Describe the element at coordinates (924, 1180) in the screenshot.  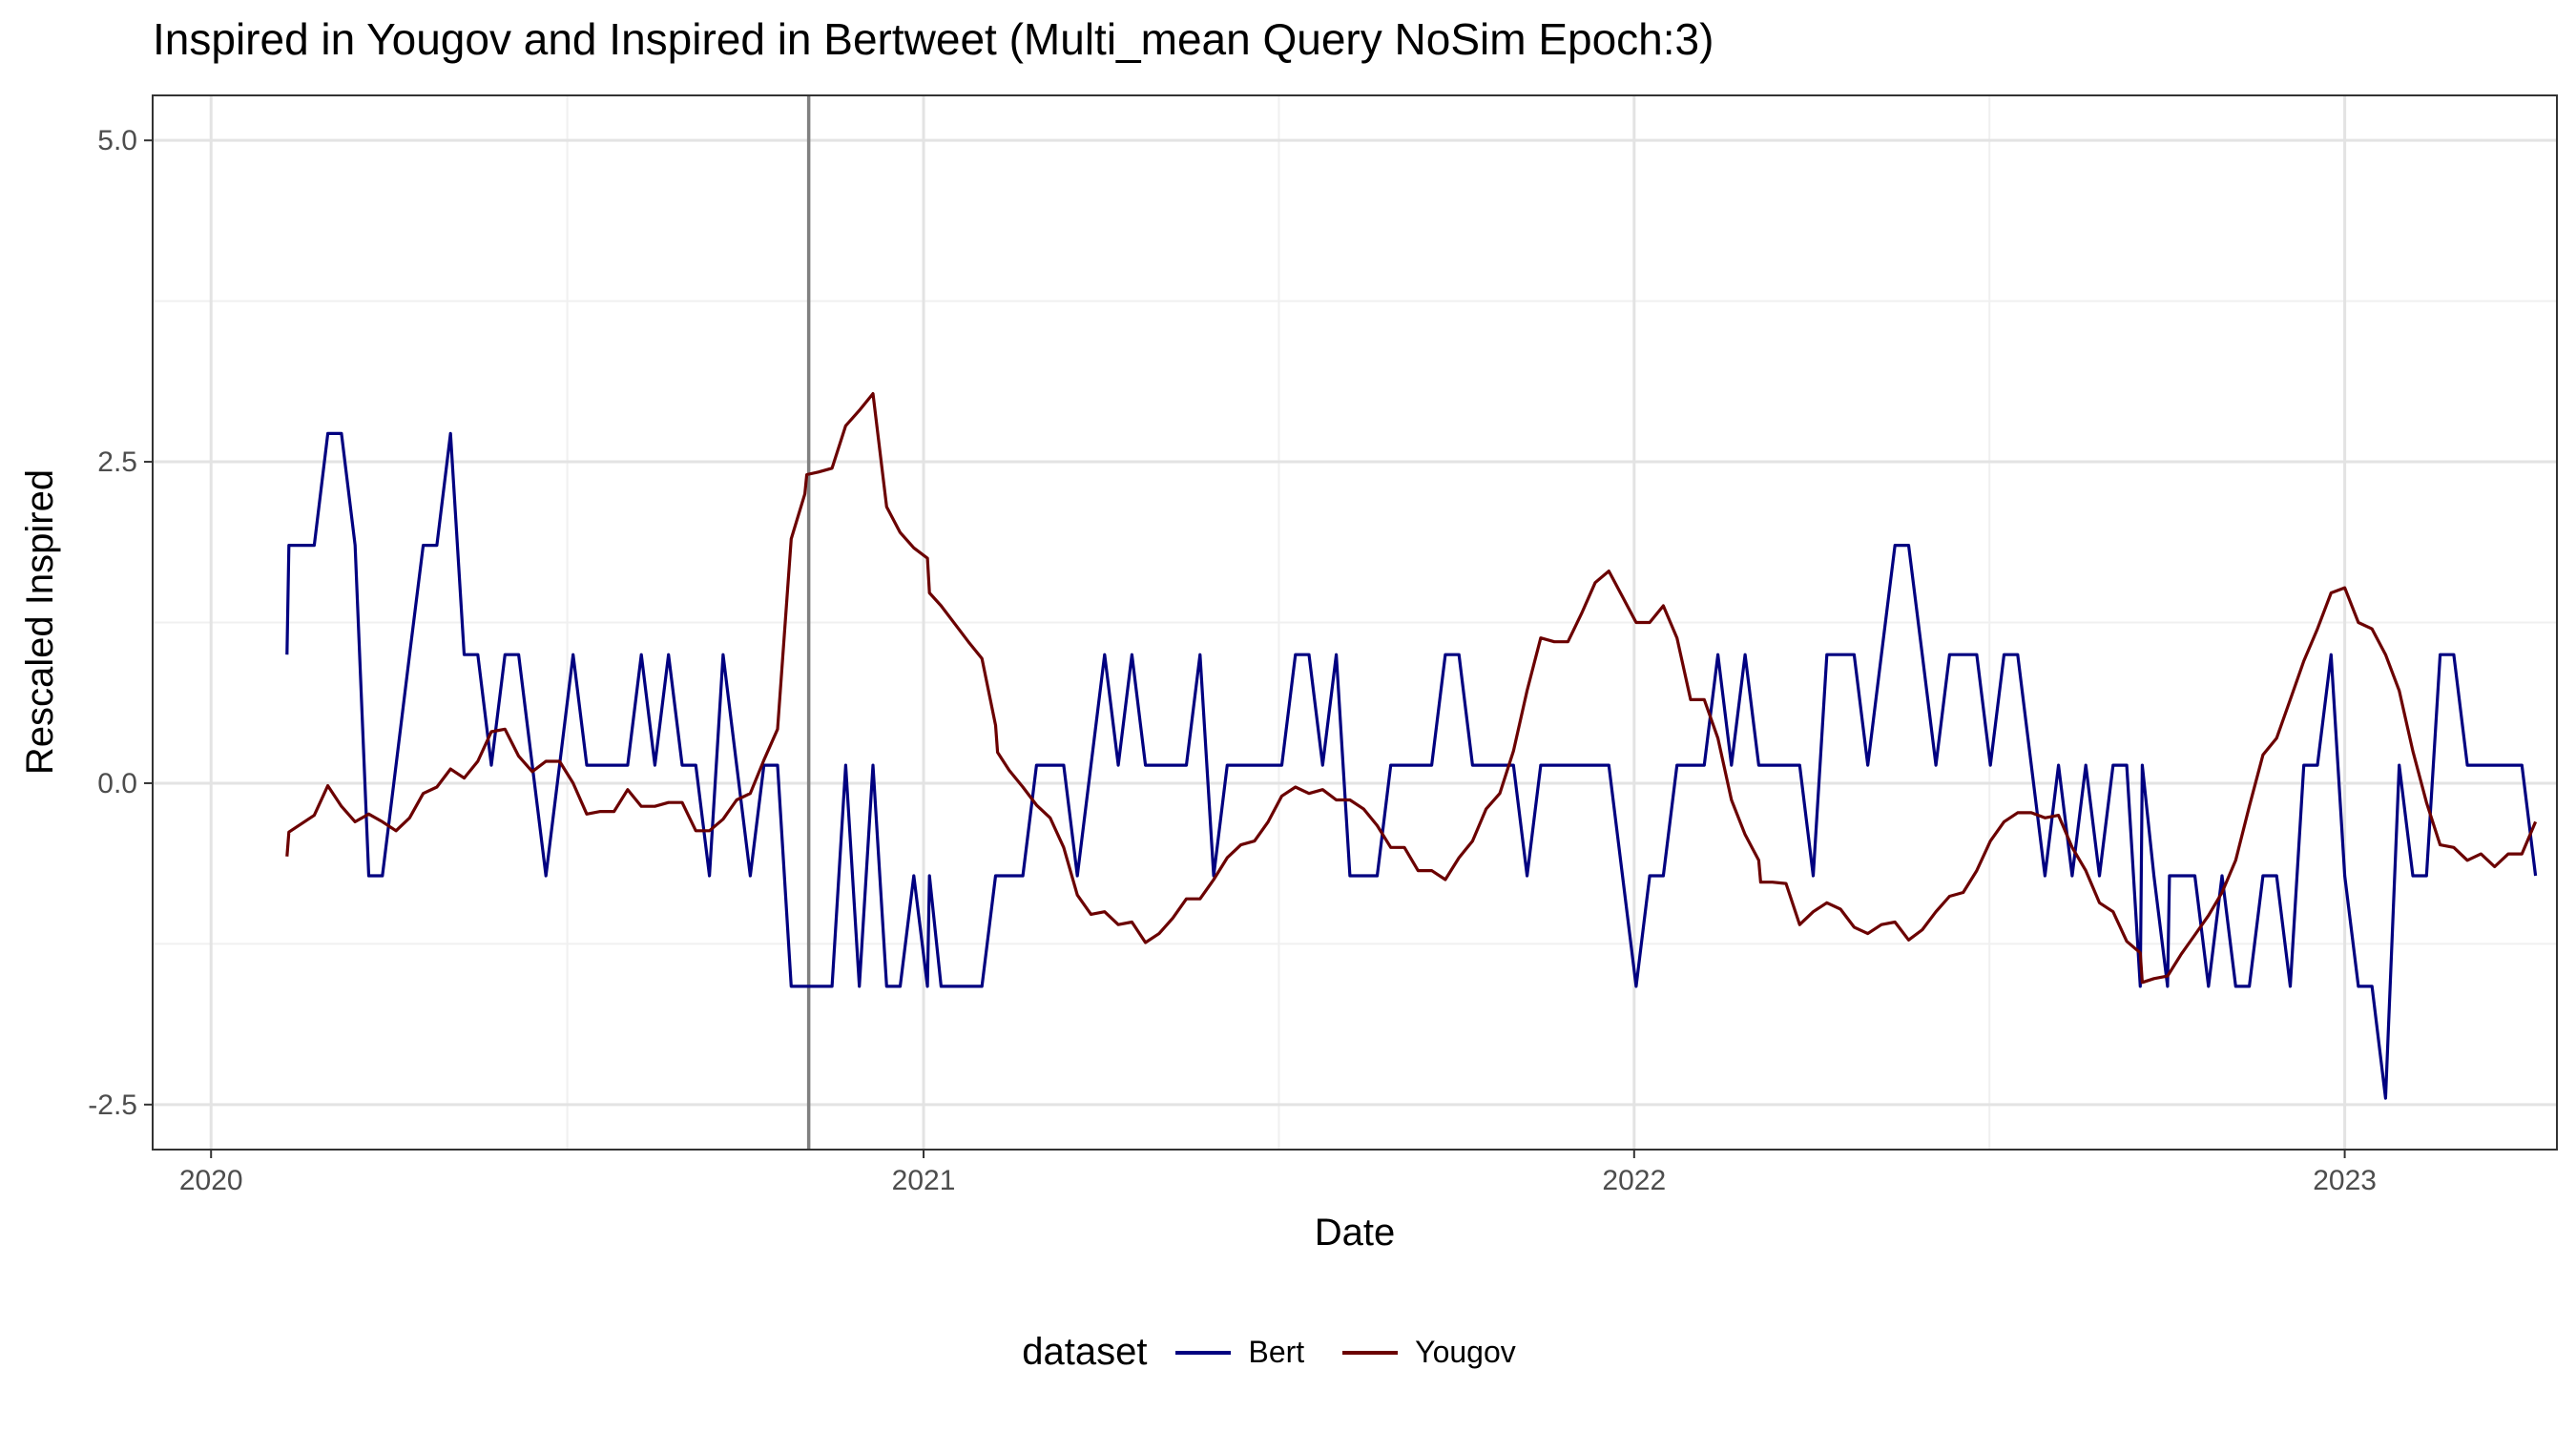
I see `x-tick-label: 2021` at that location.